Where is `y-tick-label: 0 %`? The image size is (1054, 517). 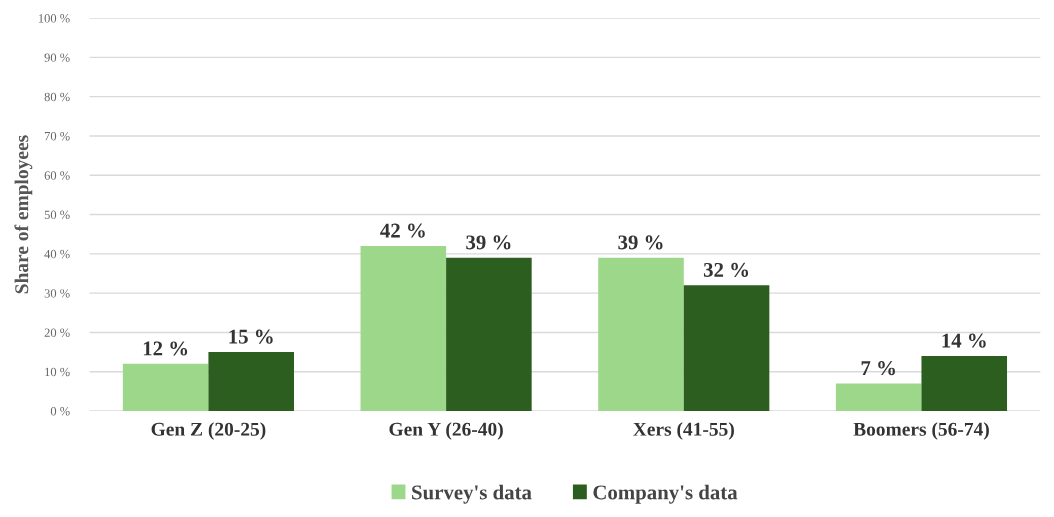 y-tick-label: 0 % is located at coordinates (60, 411).